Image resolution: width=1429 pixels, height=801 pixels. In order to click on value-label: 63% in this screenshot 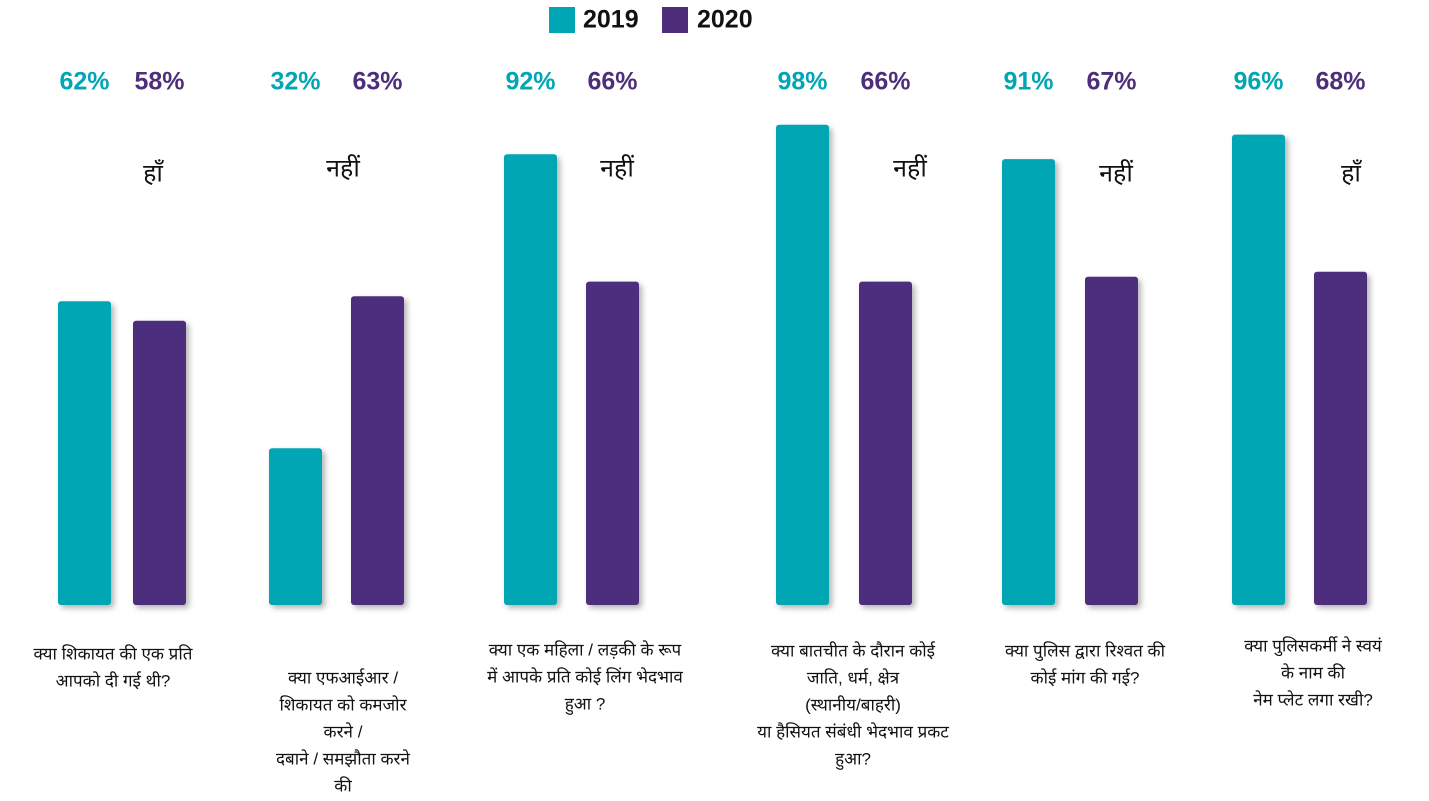, I will do `click(377, 82)`.